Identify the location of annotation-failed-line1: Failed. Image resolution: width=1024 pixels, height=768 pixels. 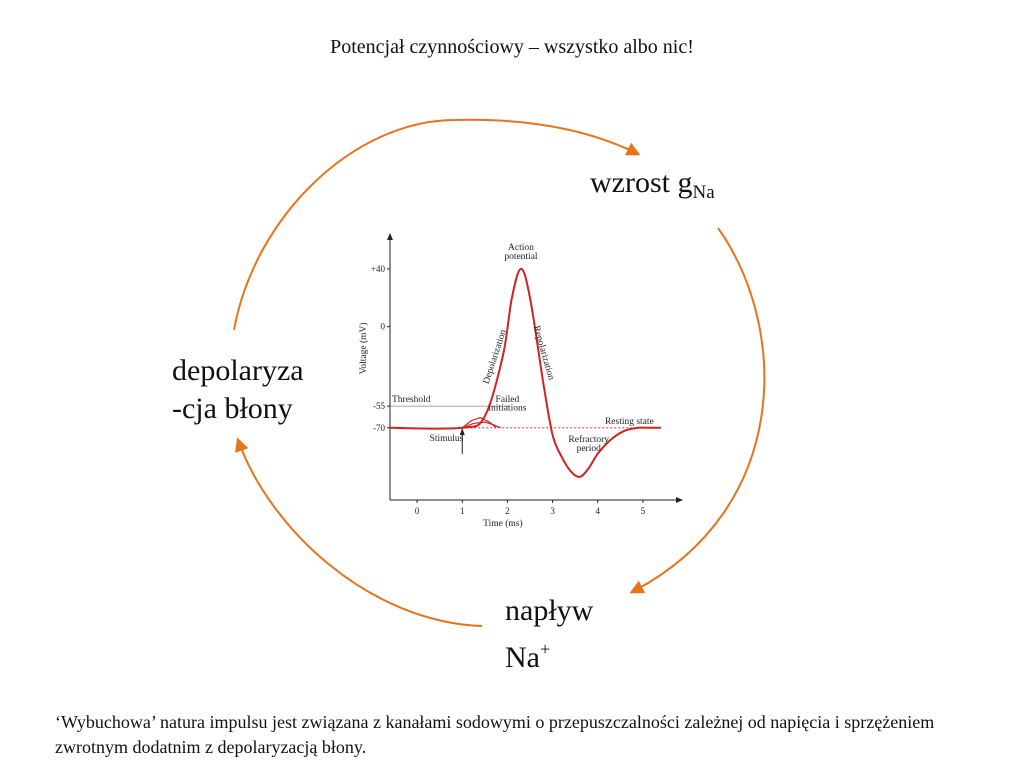
(508, 400).